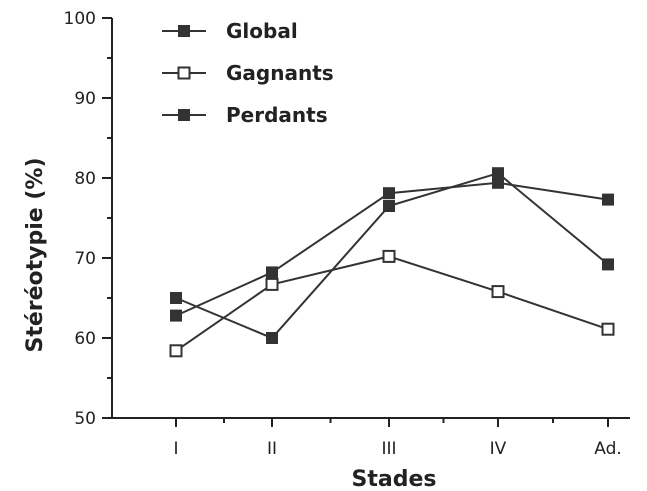 Image resolution: width=647 pixels, height=491 pixels. I want to click on x-tick-label: III, so click(388, 449).